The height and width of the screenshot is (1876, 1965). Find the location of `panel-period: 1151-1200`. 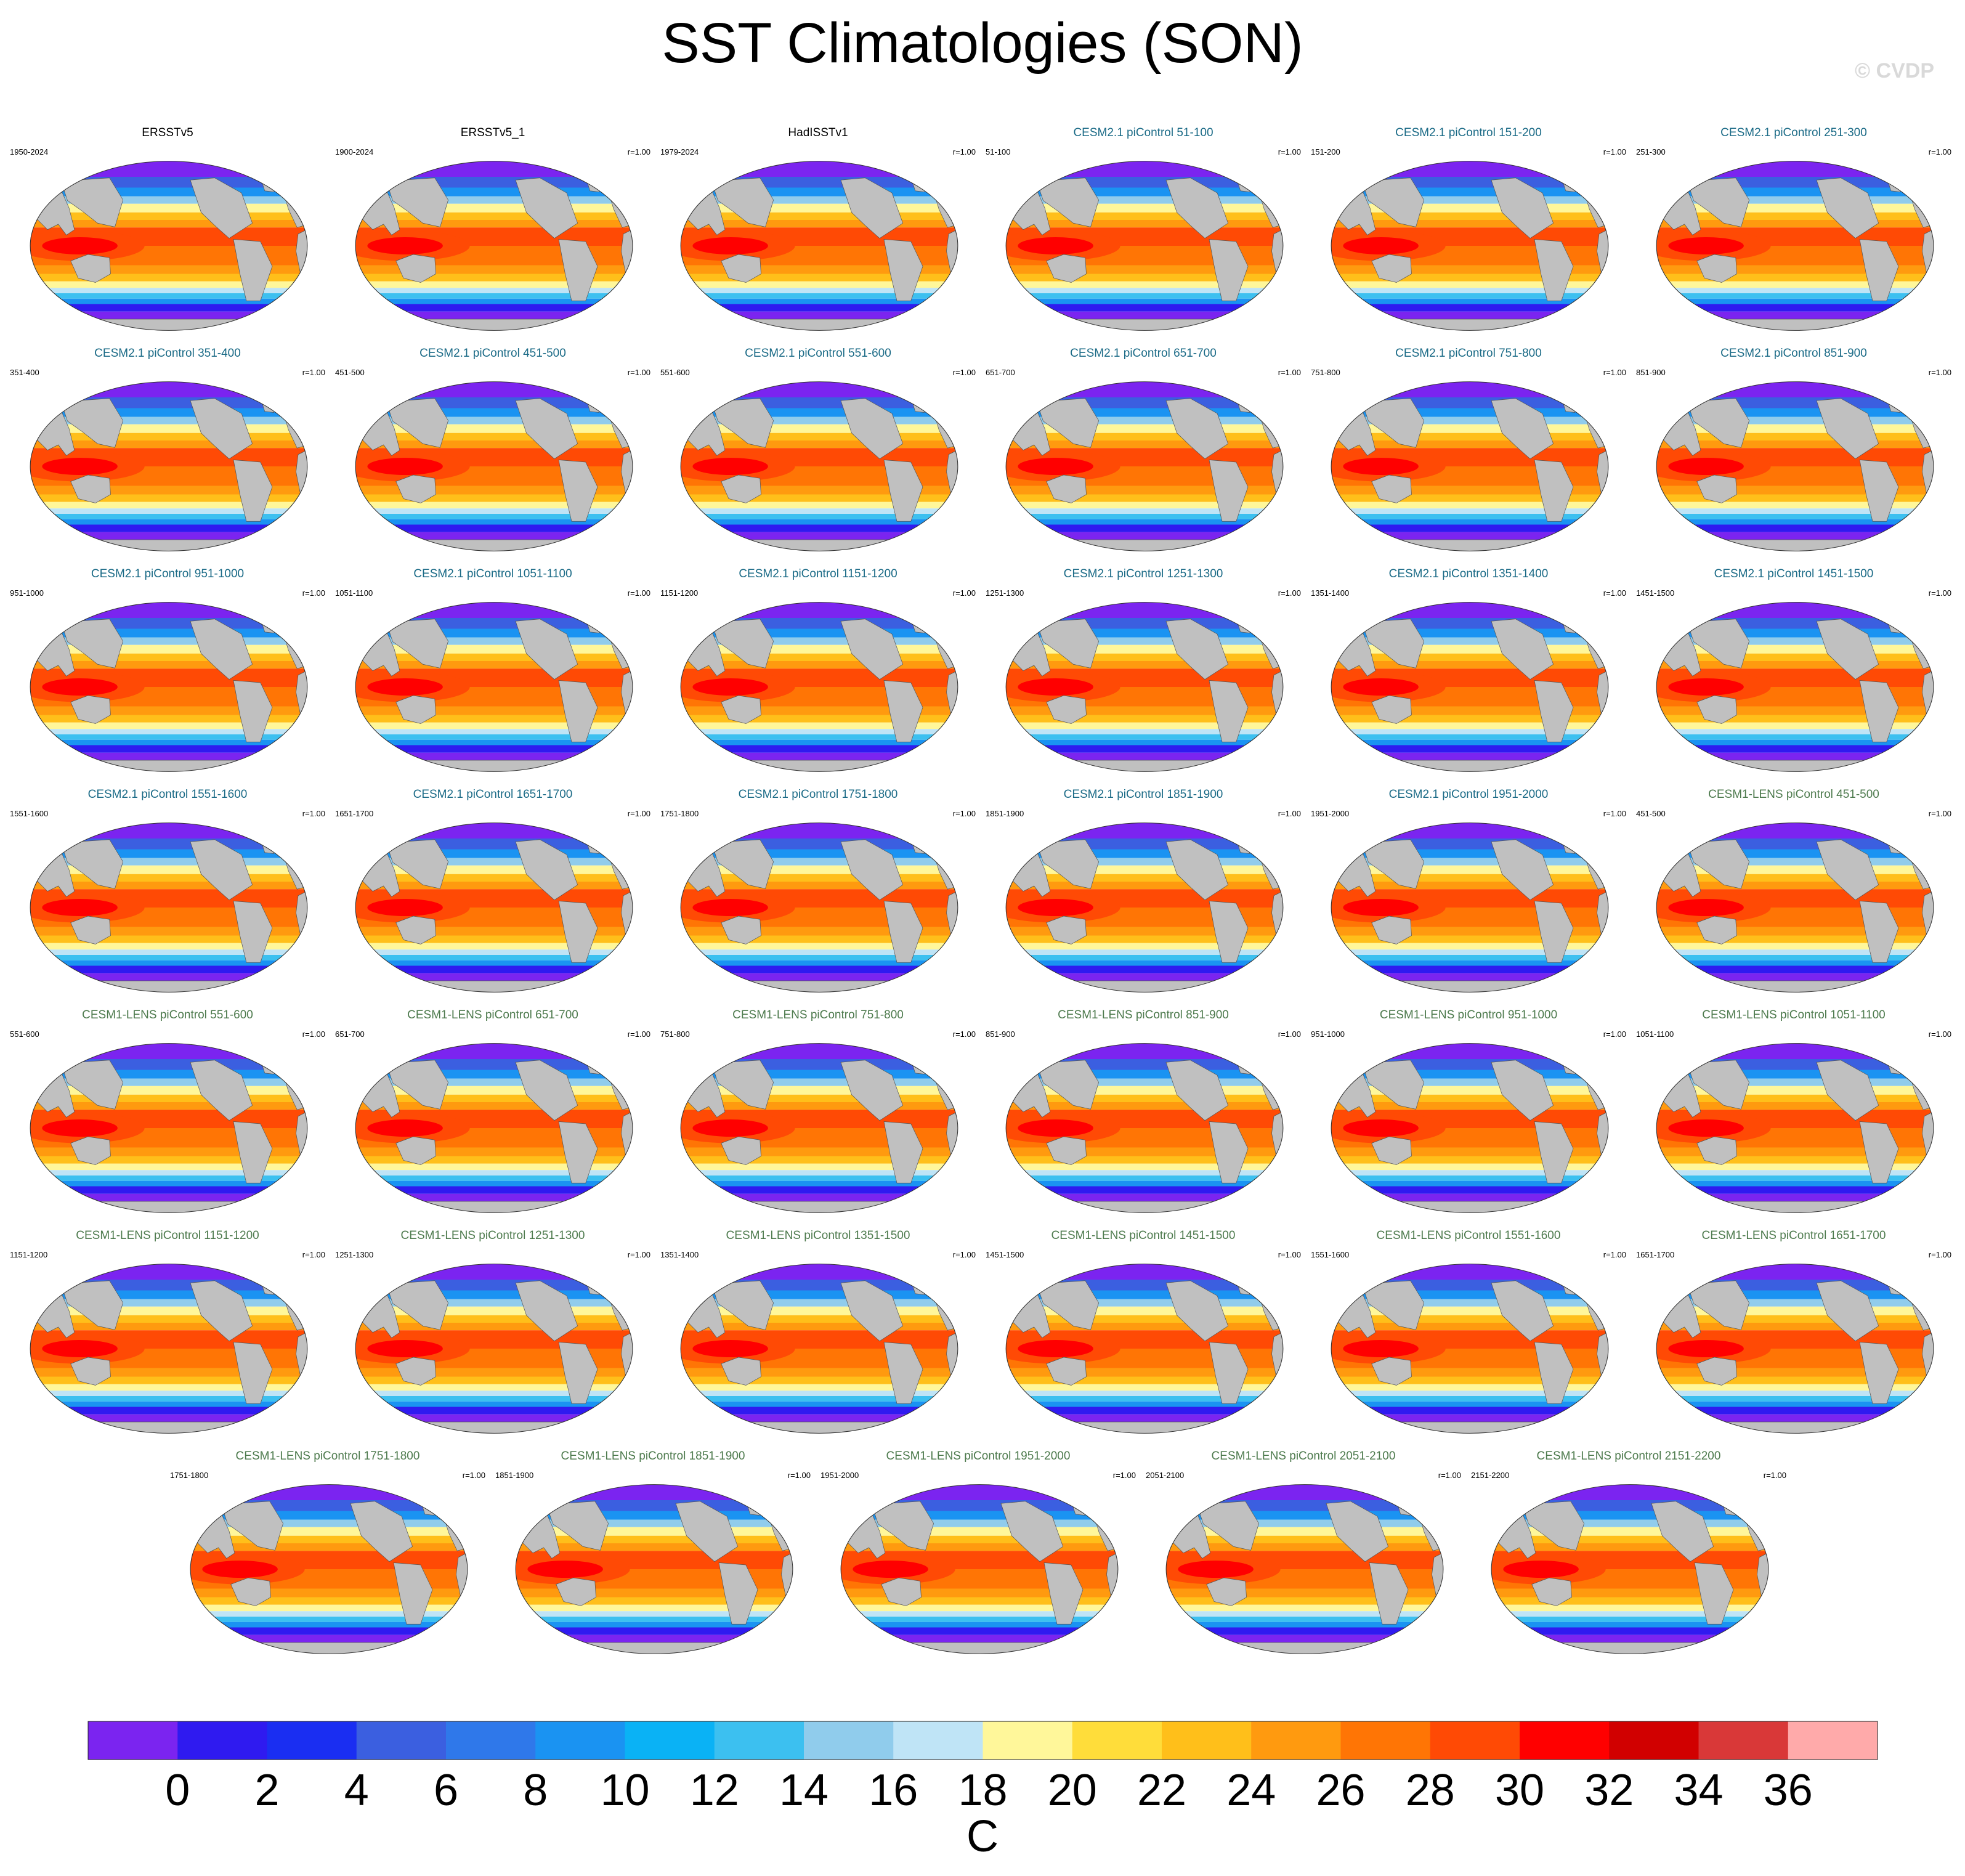

panel-period: 1151-1200 is located at coordinates (29, 1254).